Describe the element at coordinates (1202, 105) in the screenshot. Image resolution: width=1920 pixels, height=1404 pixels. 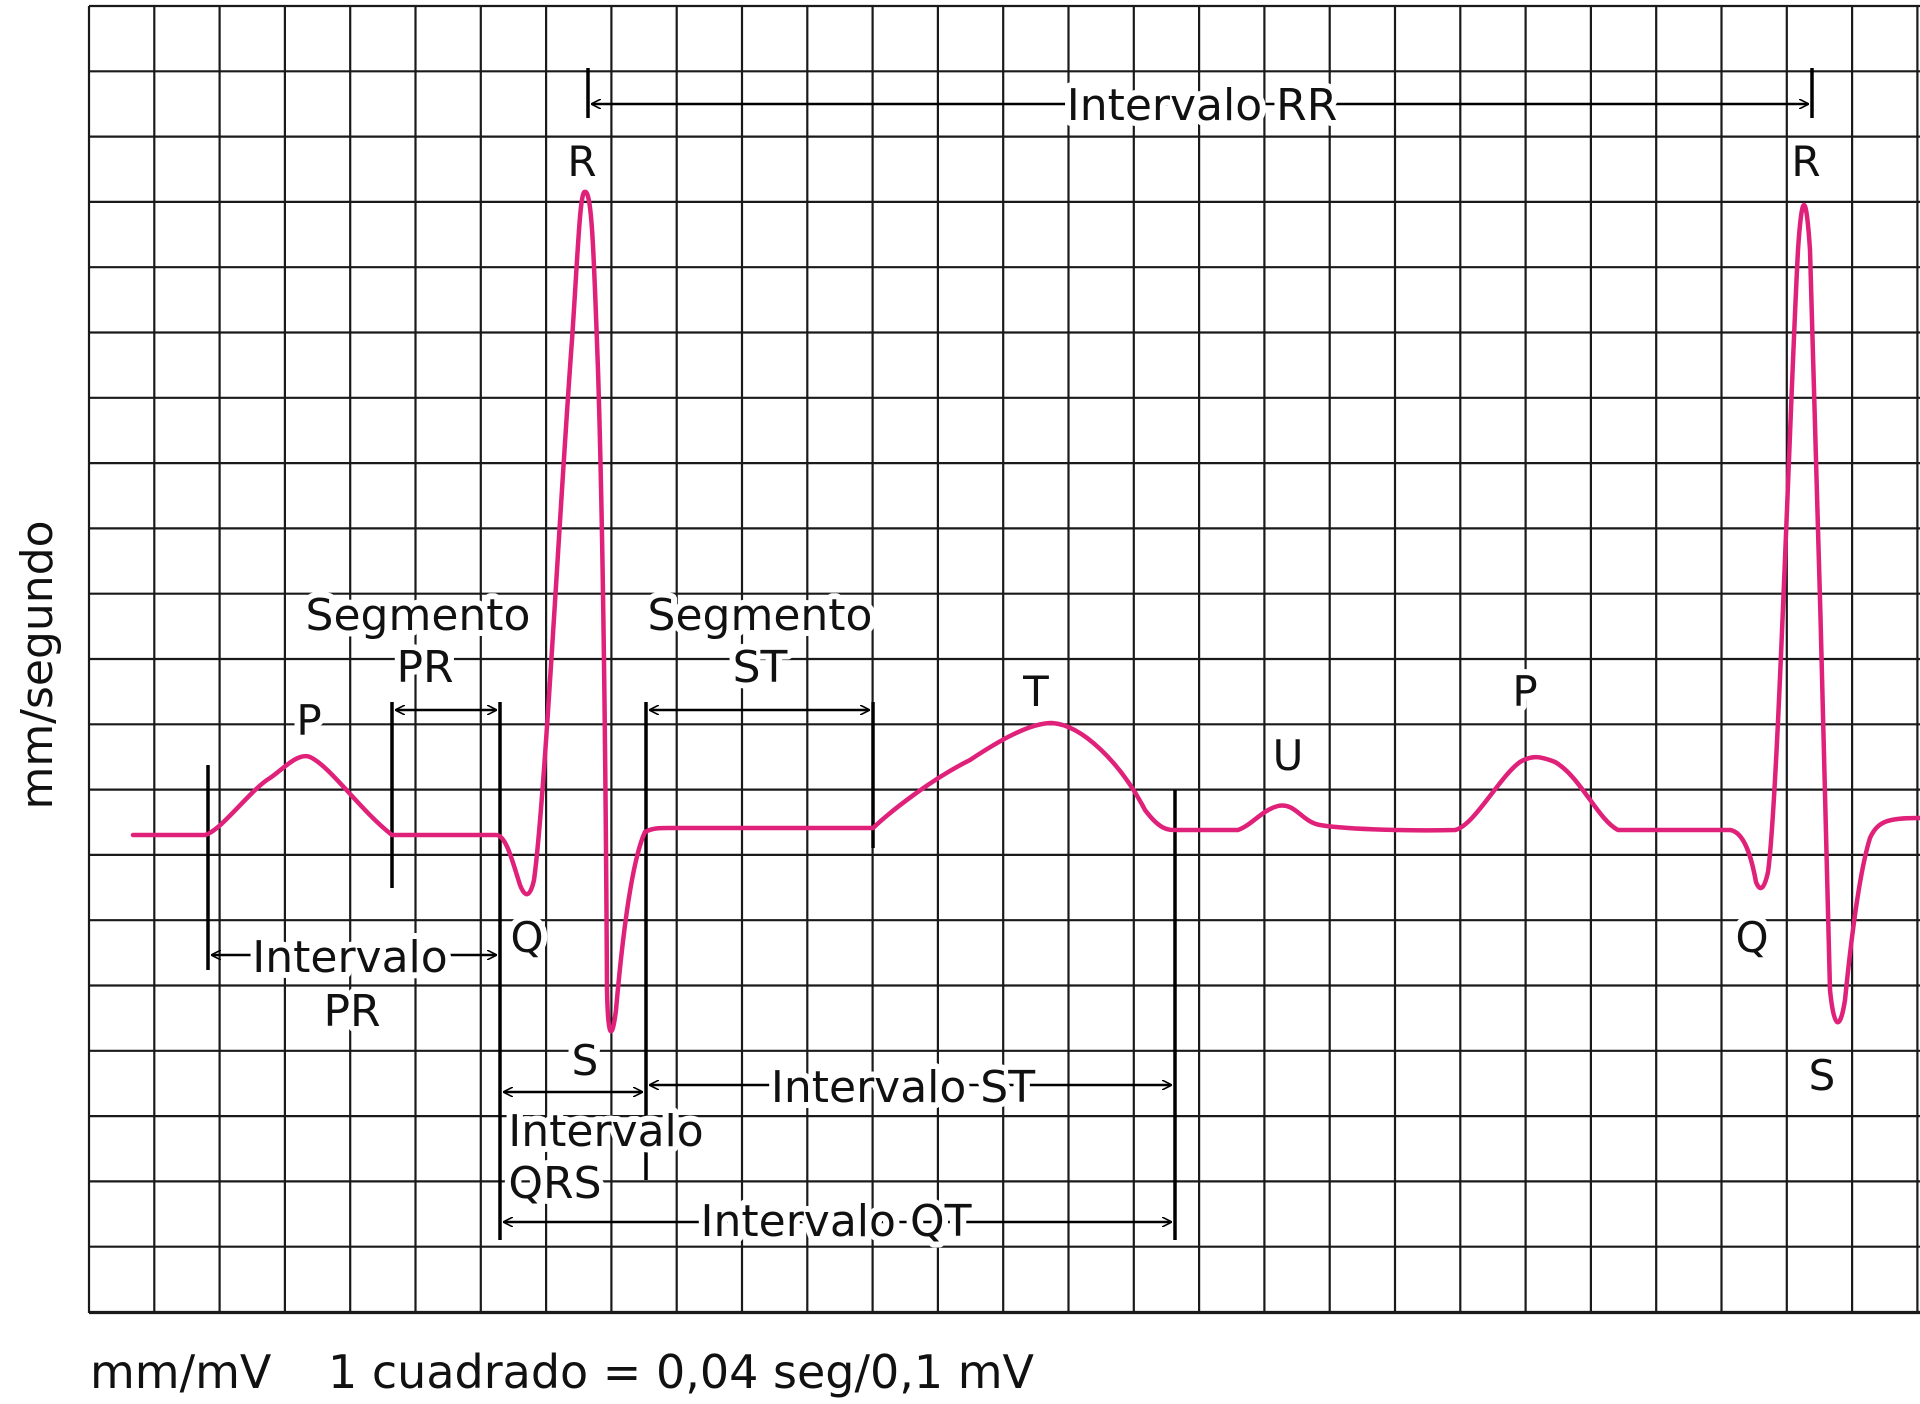
I see `rr-interval-label: Intervalo RR` at that location.